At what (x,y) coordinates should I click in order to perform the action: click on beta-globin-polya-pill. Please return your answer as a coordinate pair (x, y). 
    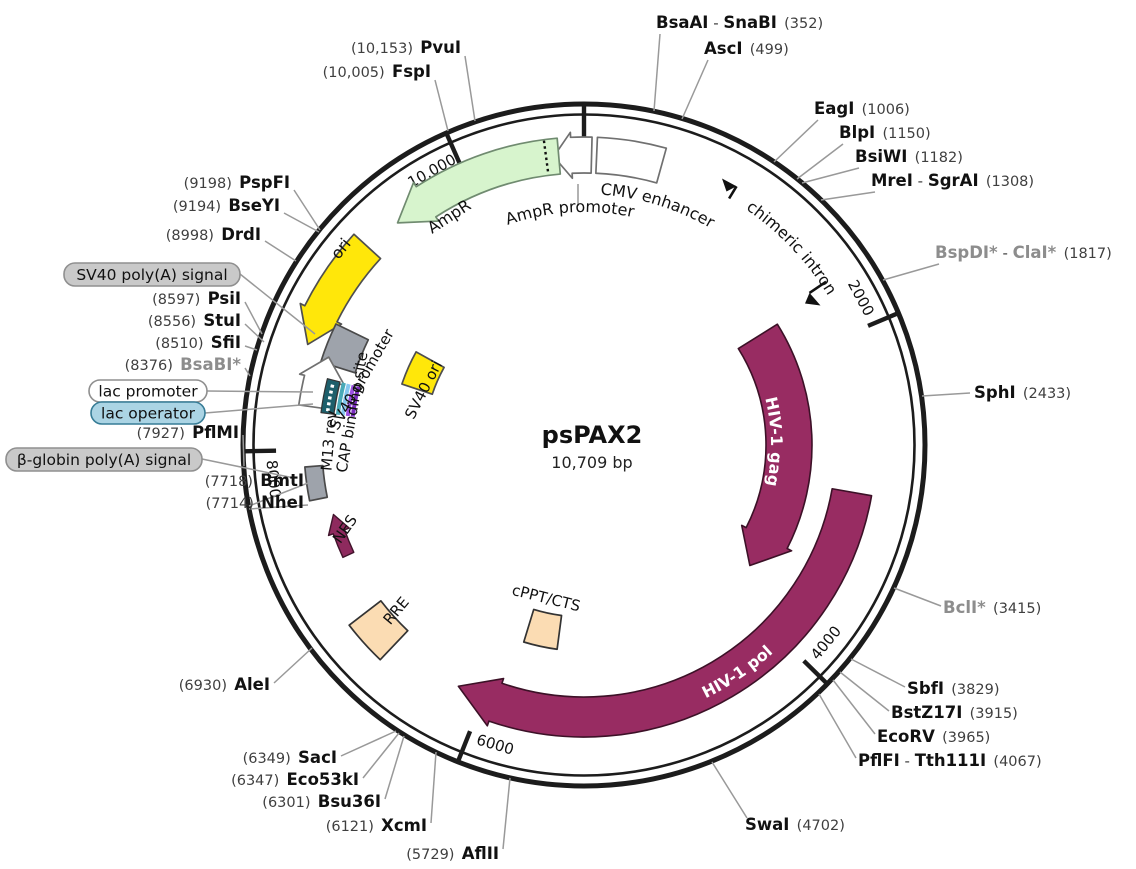
    Looking at the image, I should click on (104, 459).